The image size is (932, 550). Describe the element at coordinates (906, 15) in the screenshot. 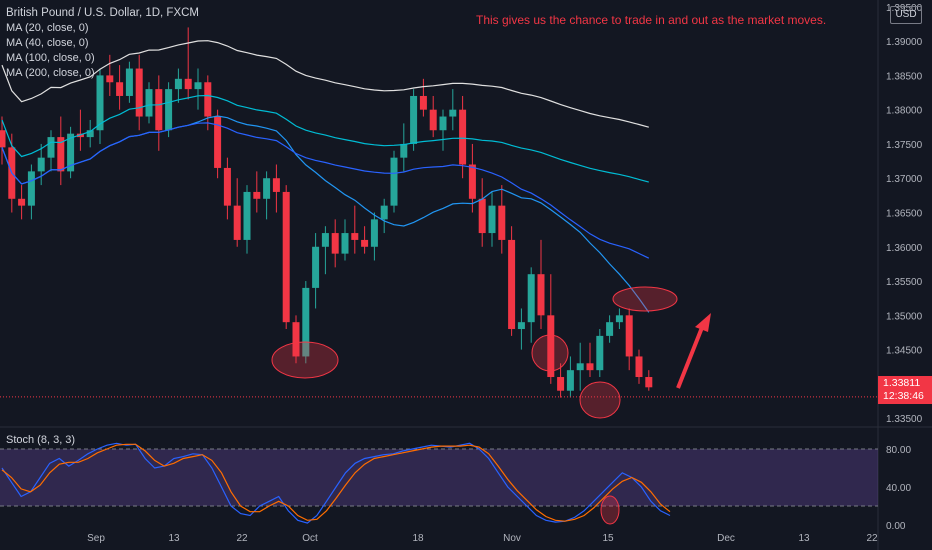

I see `currency-badge: USD` at that location.